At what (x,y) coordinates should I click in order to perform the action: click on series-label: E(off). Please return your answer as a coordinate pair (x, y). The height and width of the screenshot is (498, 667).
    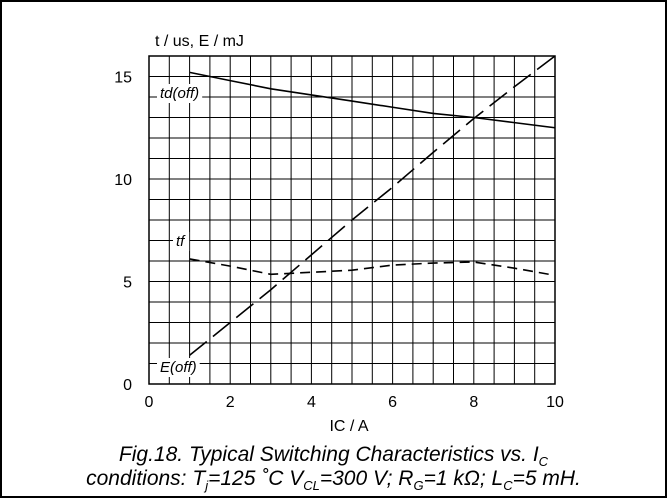
    Looking at the image, I should click on (178, 367).